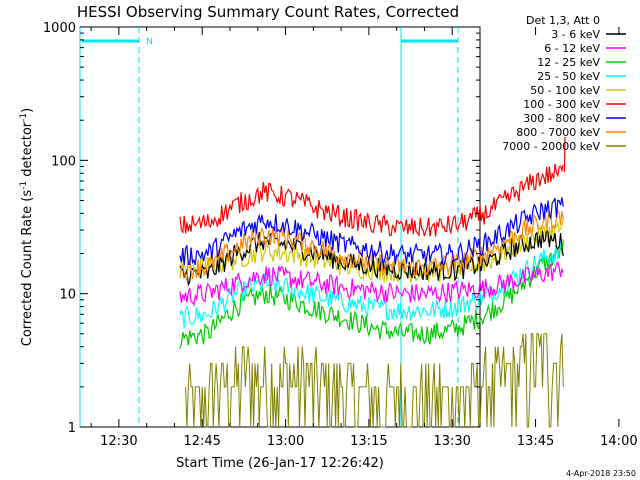  I want to click on legend-label: 25 - 50 keV, so click(568, 76).